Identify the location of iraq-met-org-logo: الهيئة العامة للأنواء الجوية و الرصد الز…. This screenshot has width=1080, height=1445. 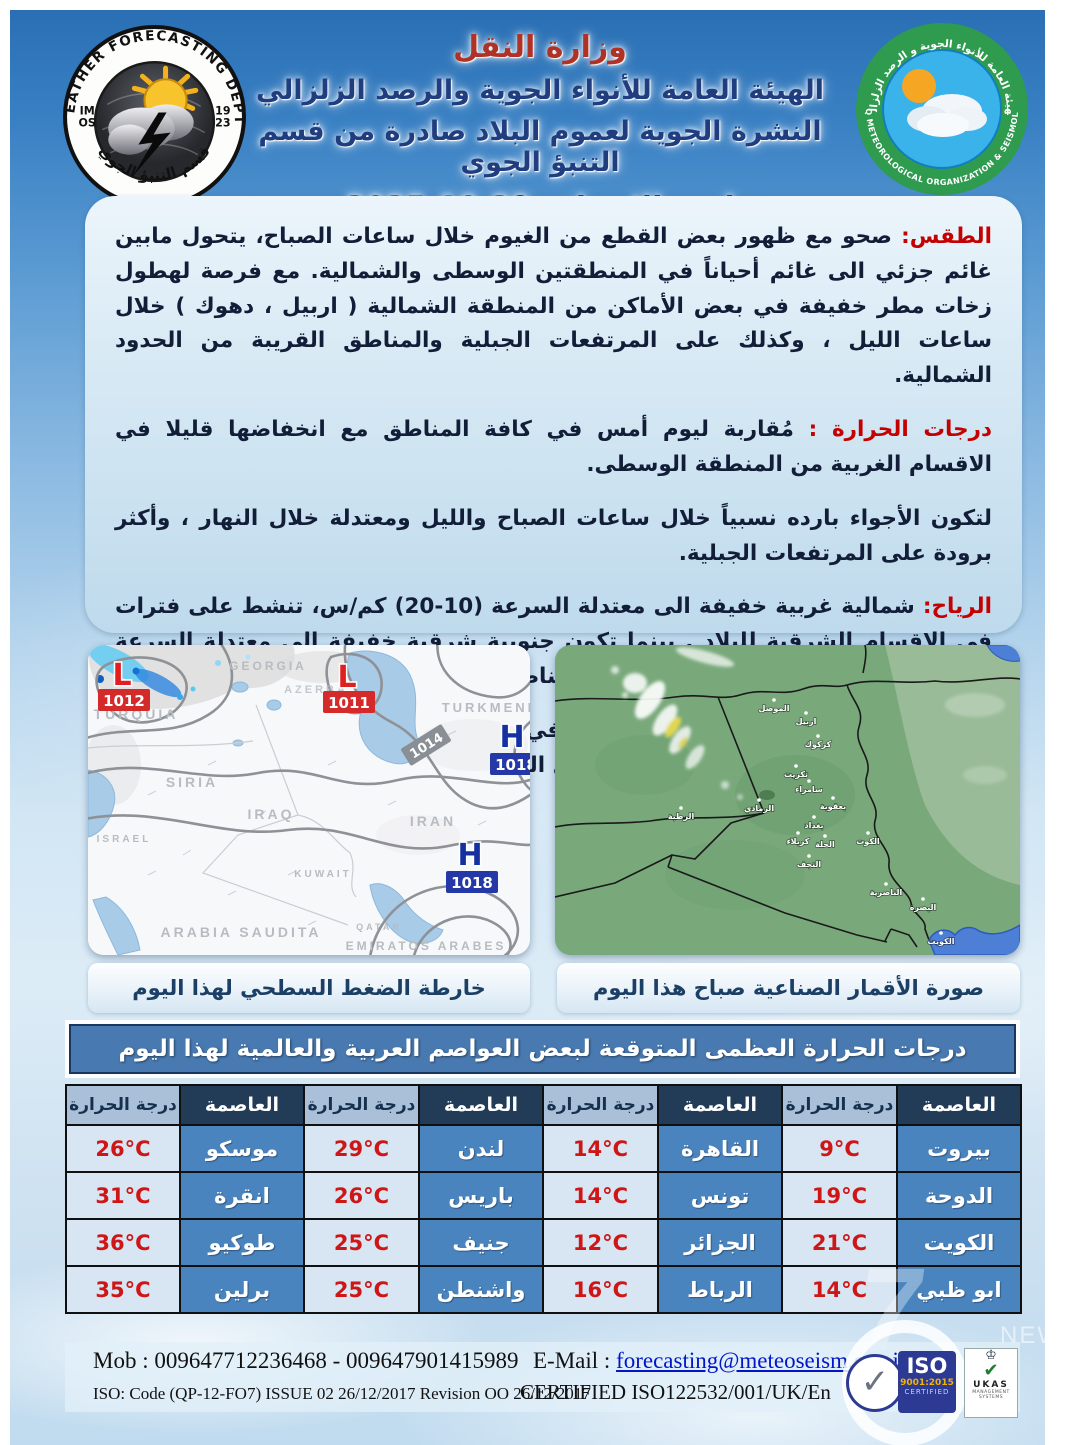
(939, 106).